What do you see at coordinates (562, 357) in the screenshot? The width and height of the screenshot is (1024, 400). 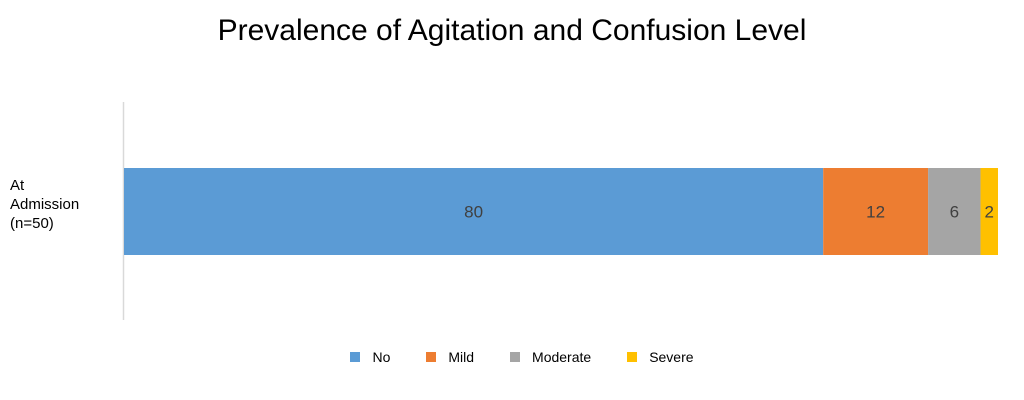 I see `legend-label: Moderate` at bounding box center [562, 357].